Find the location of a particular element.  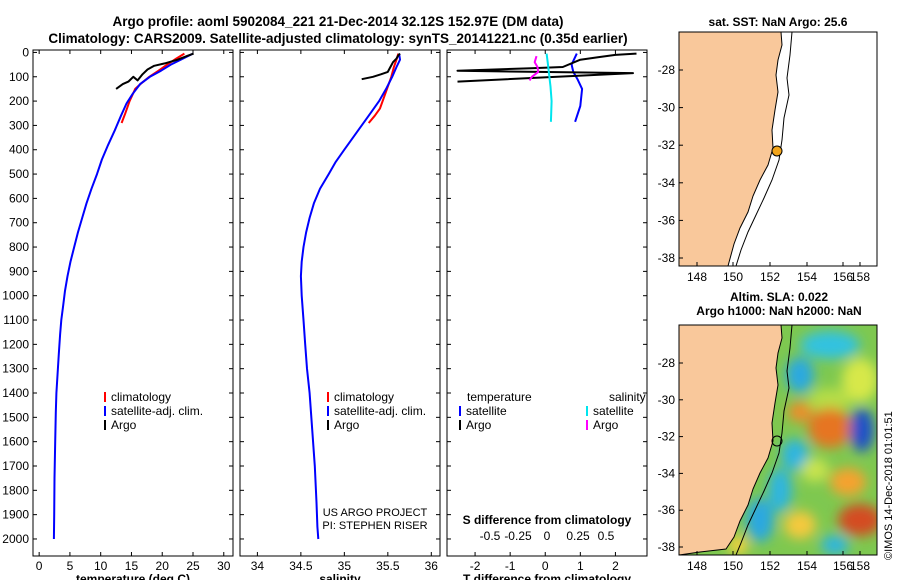

sla-map-title1: Altim. SLA: 0.022 is located at coordinates (779, 297).